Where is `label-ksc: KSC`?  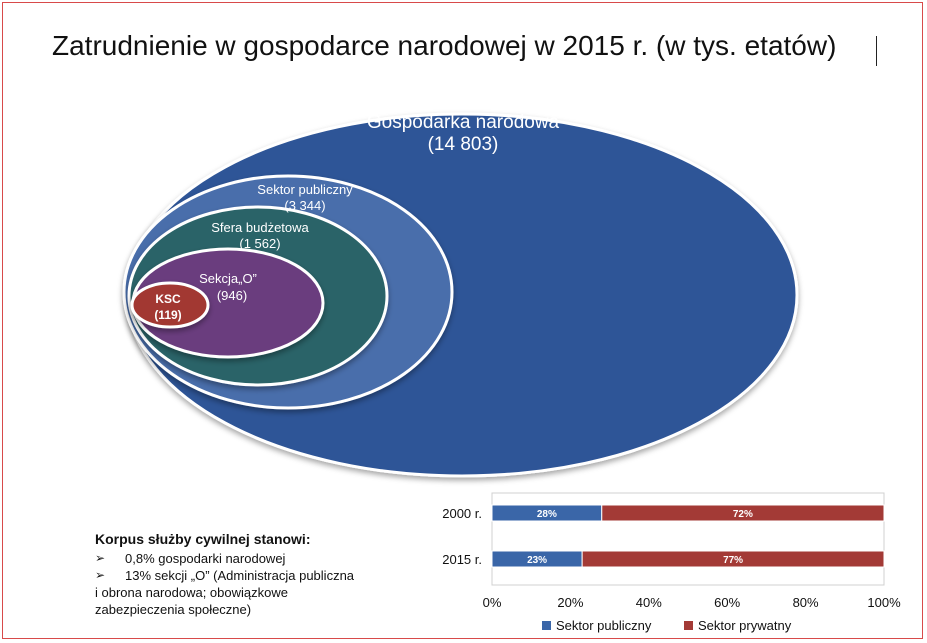
label-ksc: KSC is located at coordinates (168, 299).